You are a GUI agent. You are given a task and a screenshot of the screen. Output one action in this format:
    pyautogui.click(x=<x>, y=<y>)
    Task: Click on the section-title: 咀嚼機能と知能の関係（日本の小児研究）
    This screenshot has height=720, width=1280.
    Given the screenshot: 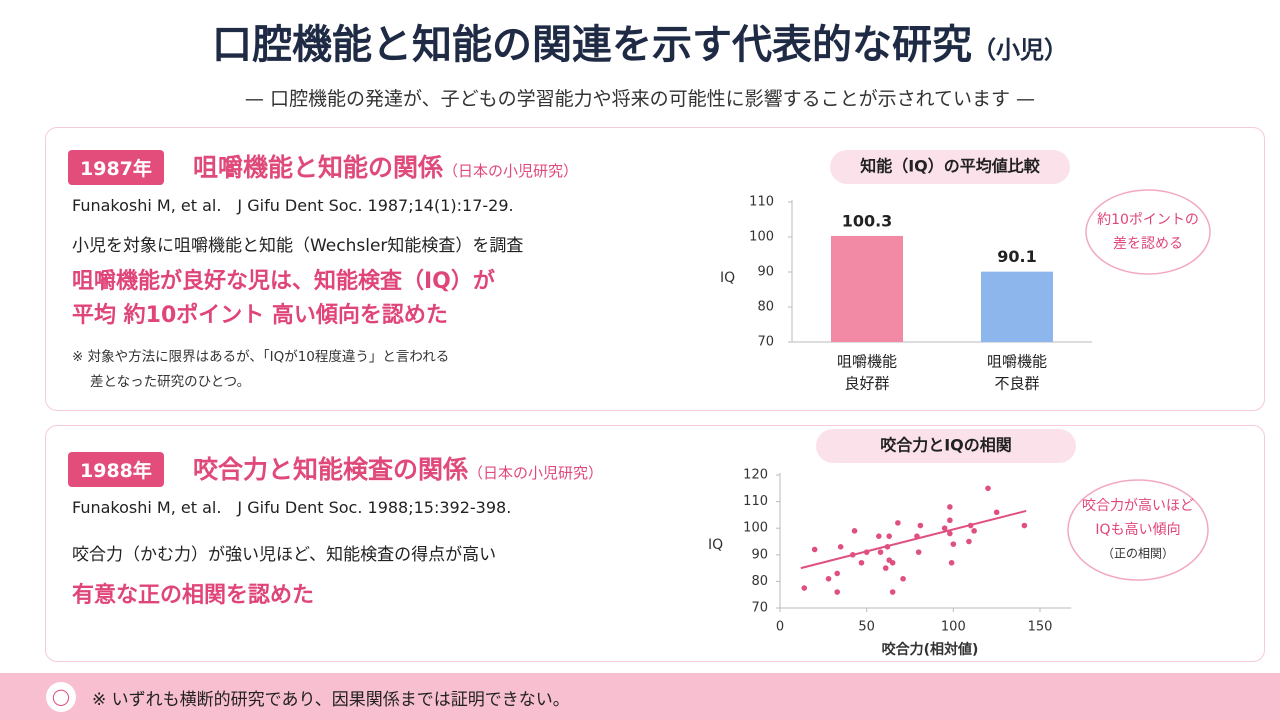 What is the action you would take?
    pyautogui.click(x=385, y=166)
    